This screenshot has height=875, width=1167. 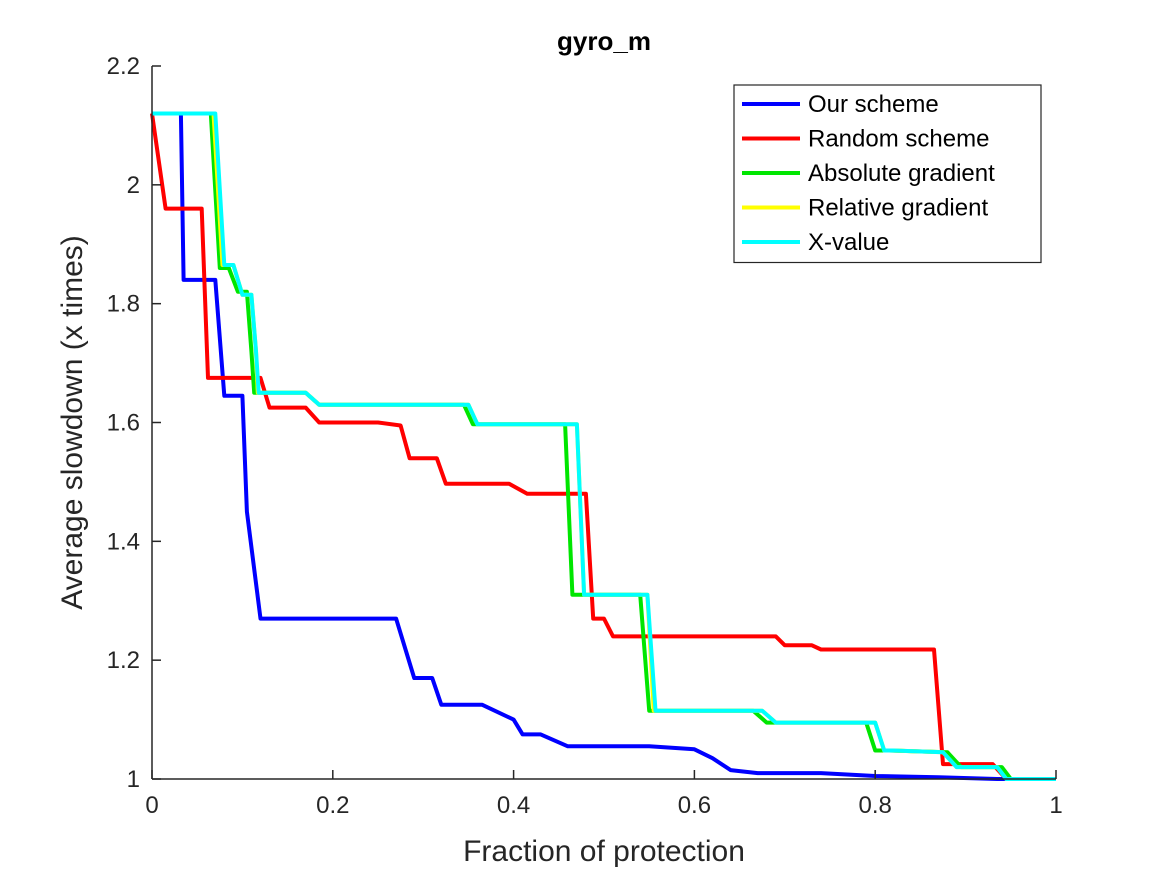 I want to click on y-tick-label: 2.2, so click(x=123, y=66).